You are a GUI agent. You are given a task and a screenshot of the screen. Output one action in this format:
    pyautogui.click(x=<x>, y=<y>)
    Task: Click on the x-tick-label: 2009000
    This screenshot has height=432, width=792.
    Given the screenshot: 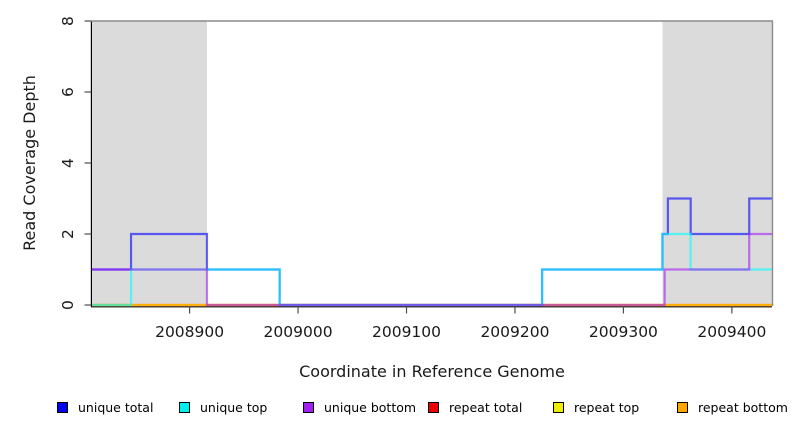 What is the action you would take?
    pyautogui.click(x=298, y=332)
    